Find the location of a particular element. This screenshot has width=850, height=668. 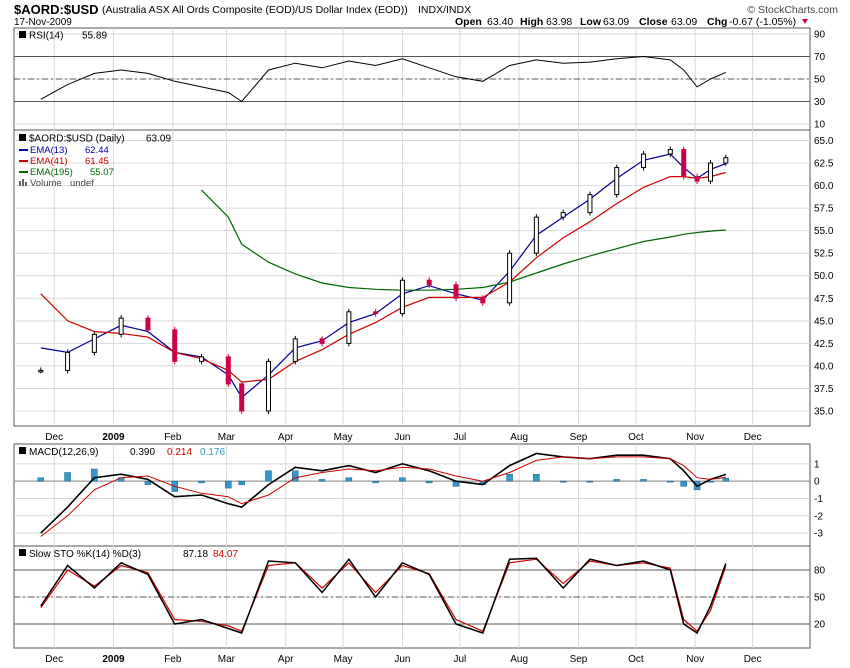

price-legend-value: 63.09 is located at coordinates (158, 139).